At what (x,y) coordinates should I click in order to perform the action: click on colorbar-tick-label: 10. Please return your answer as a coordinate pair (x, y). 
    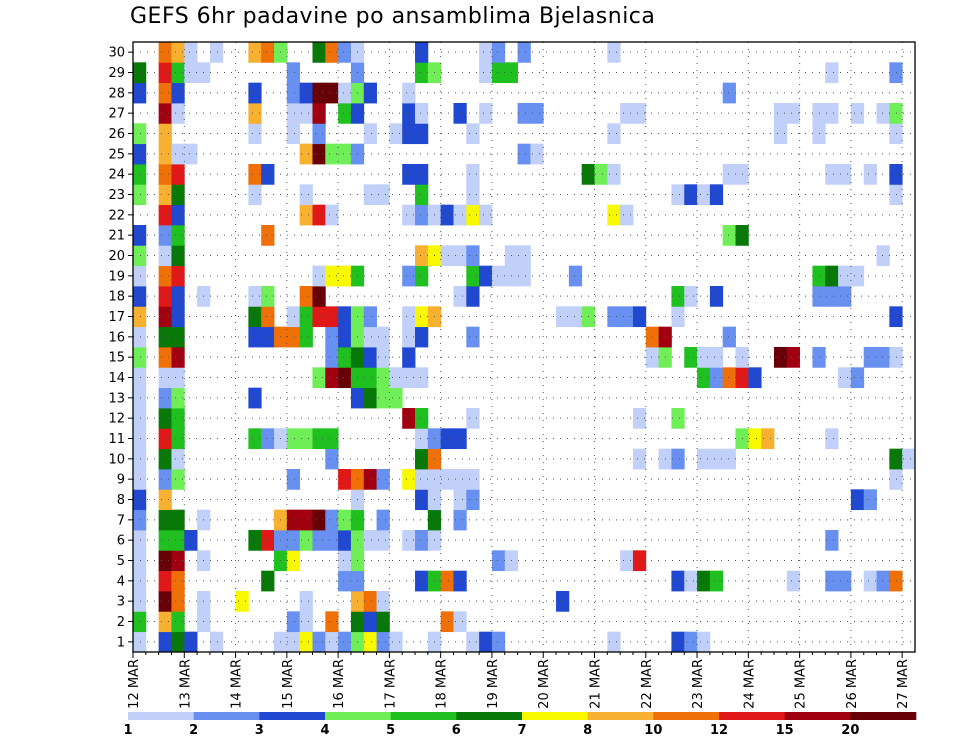
    Looking at the image, I should click on (653, 730).